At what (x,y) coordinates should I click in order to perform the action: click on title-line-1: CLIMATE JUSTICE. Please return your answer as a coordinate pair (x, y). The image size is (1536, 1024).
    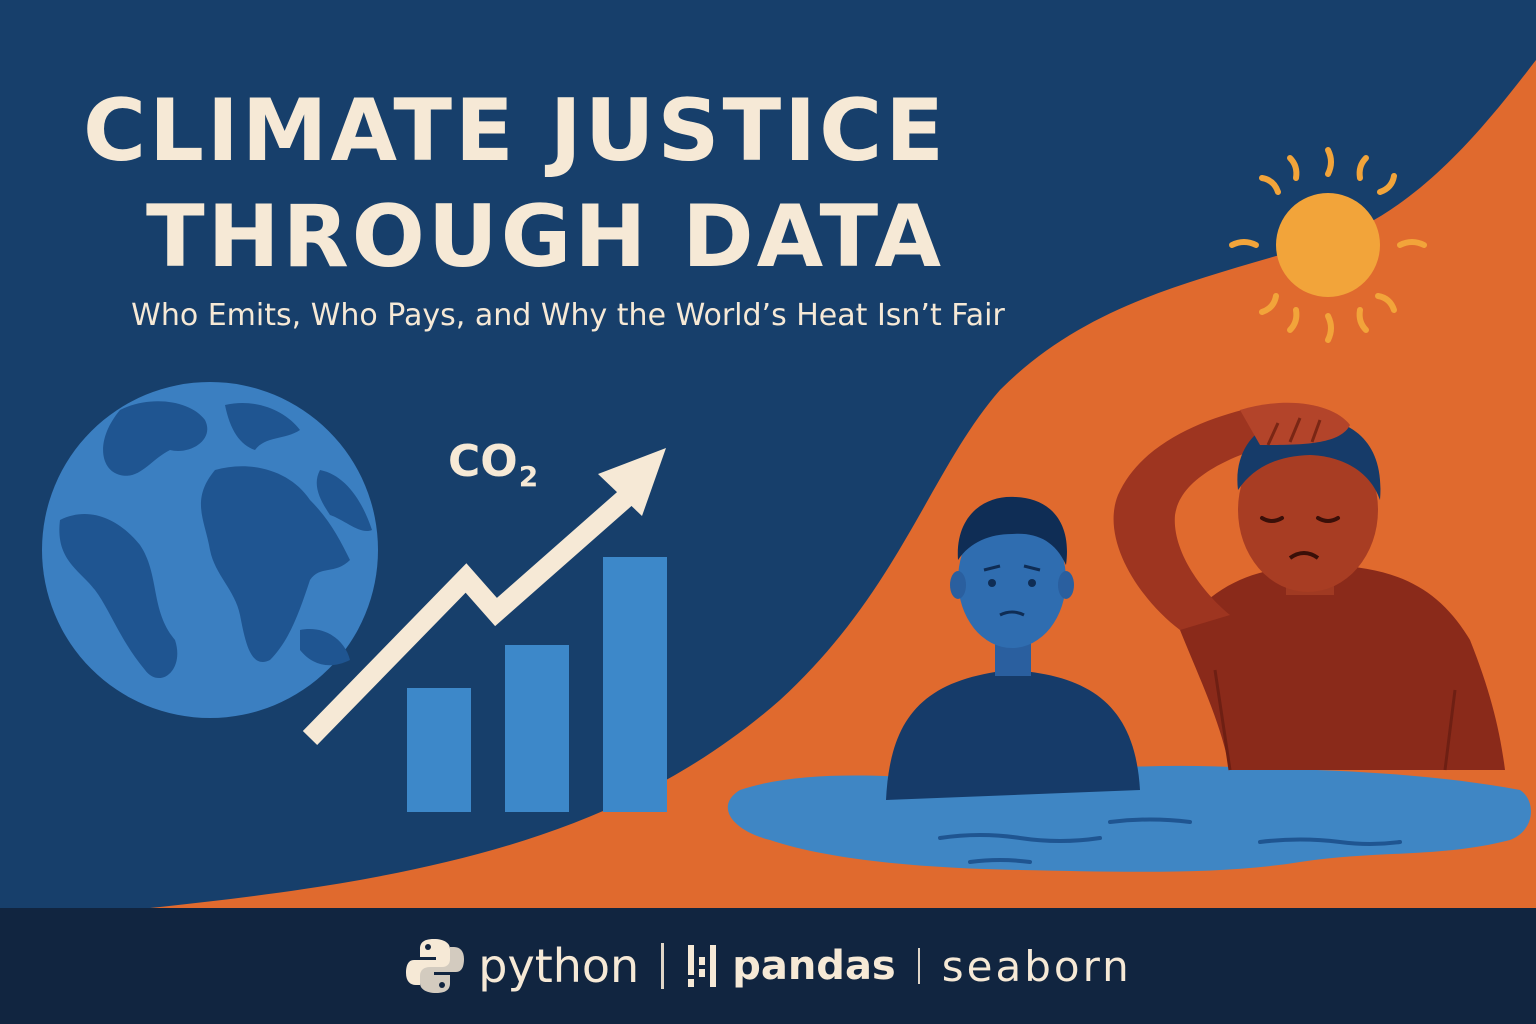
    Looking at the image, I should click on (514, 131).